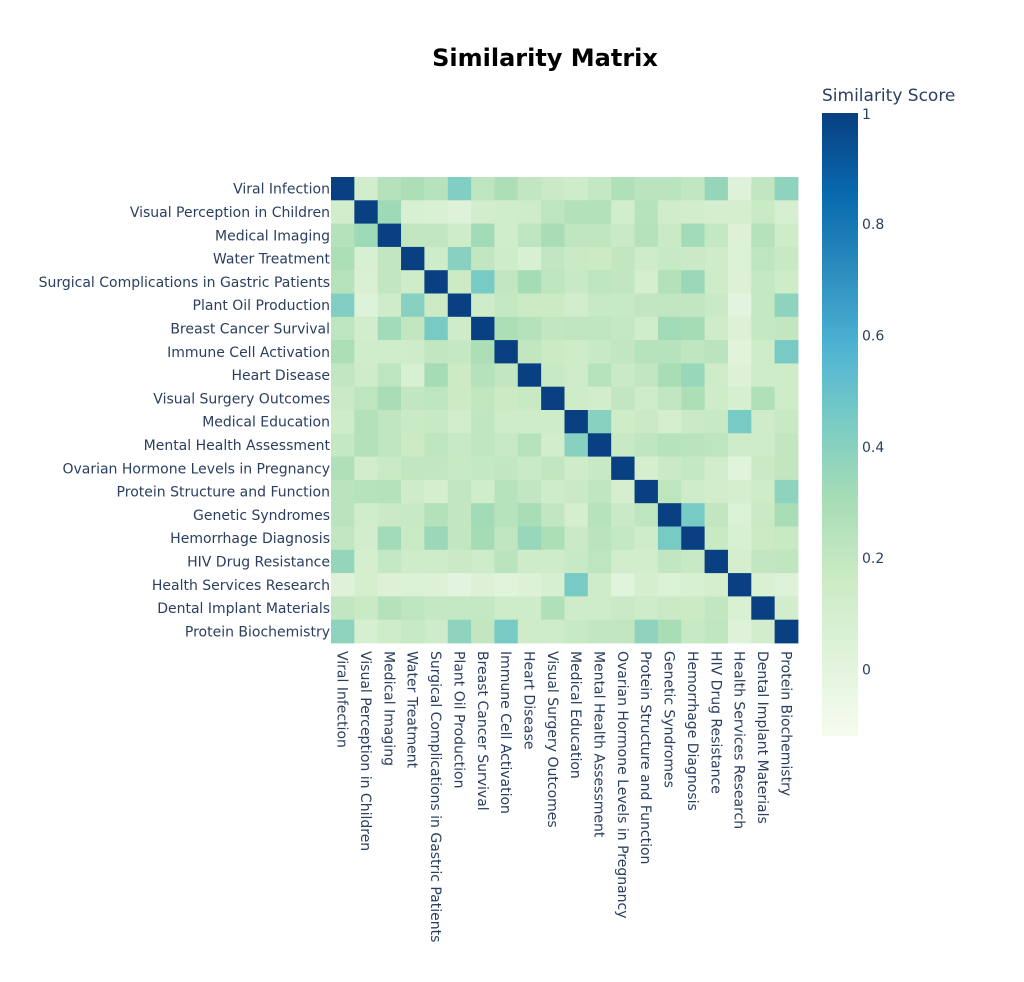  Describe the element at coordinates (599, 744) in the screenshot. I see `x-tick-label-mental-health-assessment: Mental Health Assessment` at that location.